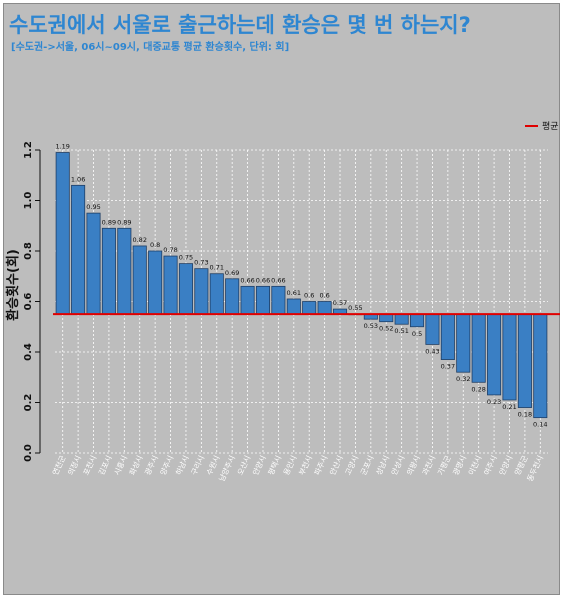 The height and width of the screenshot is (598, 564). Describe the element at coordinates (150, 47) in the screenshot. I see `chart-subtitle: [수도권->서울, 06시~09시, 대중교통 평균 환승횟수, 단위: 회]` at that location.